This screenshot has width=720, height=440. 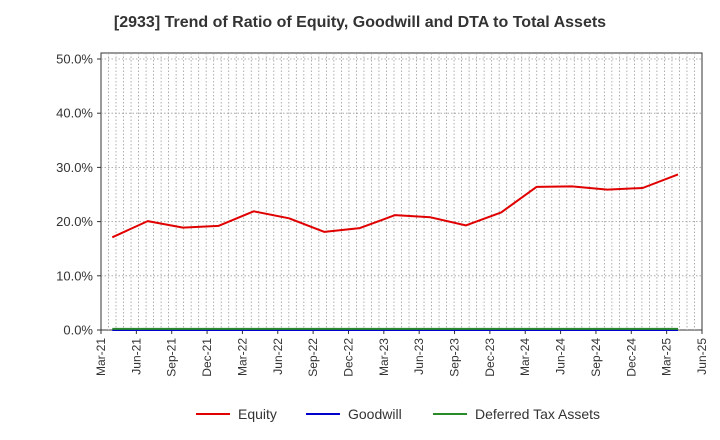 What do you see at coordinates (348, 357) in the screenshot?
I see `x-tick-label: Dec-22` at bounding box center [348, 357].